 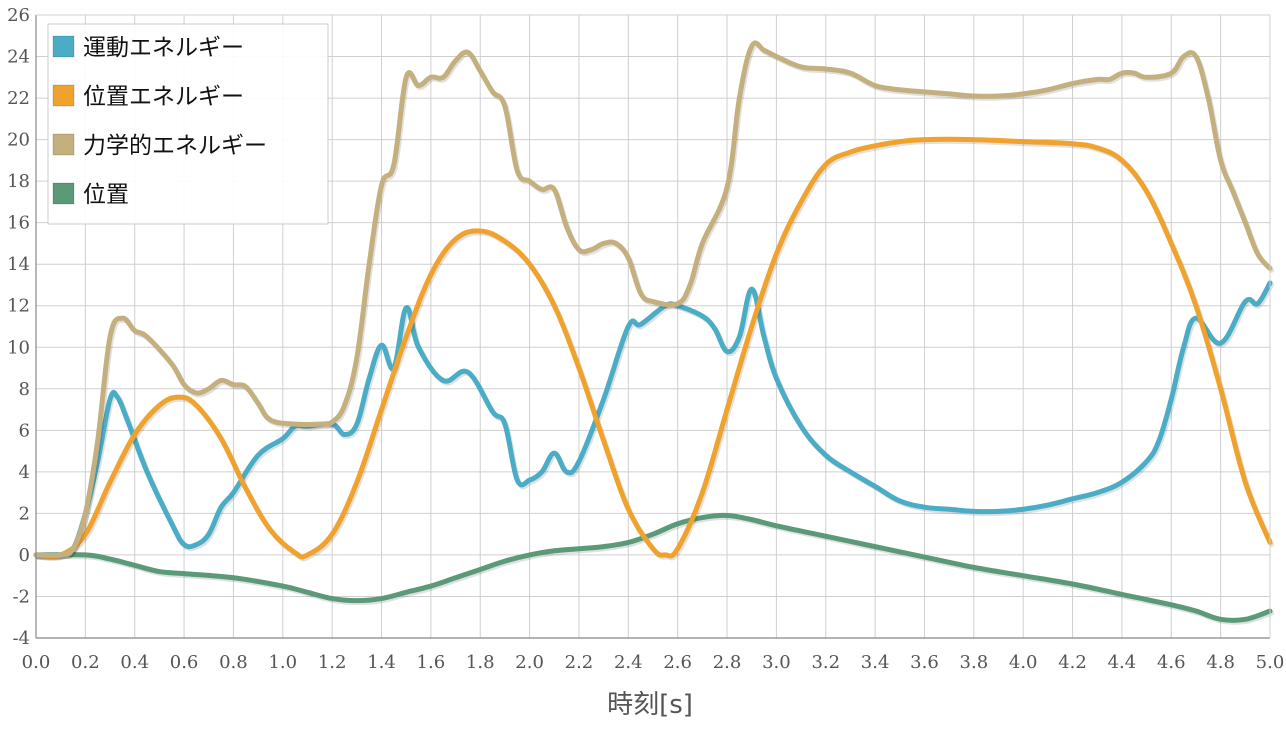 I want to click on y-tick-label: 14, so click(x=18, y=264).